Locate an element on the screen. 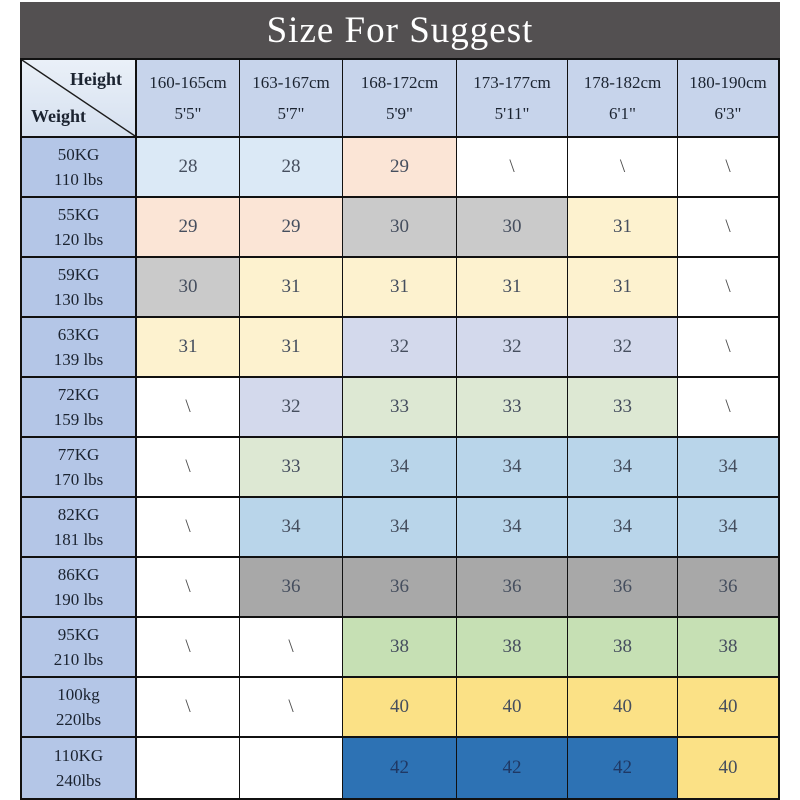 Image resolution: width=800 pixels, height=800 pixels. weight-cell: 95KG 210 lbs is located at coordinates (79, 648).